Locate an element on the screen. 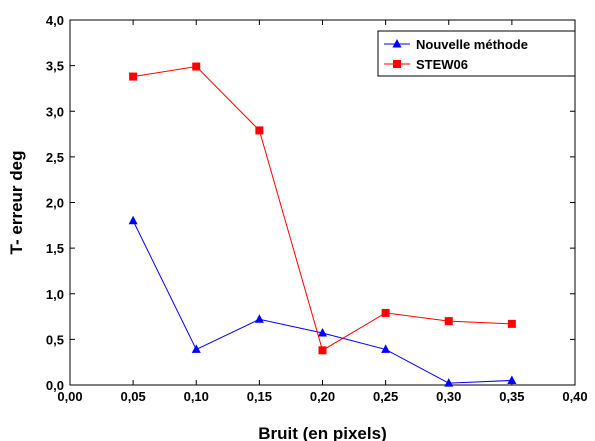 This screenshot has height=441, width=595. y-tick-label: 1,5 is located at coordinates (55, 248).